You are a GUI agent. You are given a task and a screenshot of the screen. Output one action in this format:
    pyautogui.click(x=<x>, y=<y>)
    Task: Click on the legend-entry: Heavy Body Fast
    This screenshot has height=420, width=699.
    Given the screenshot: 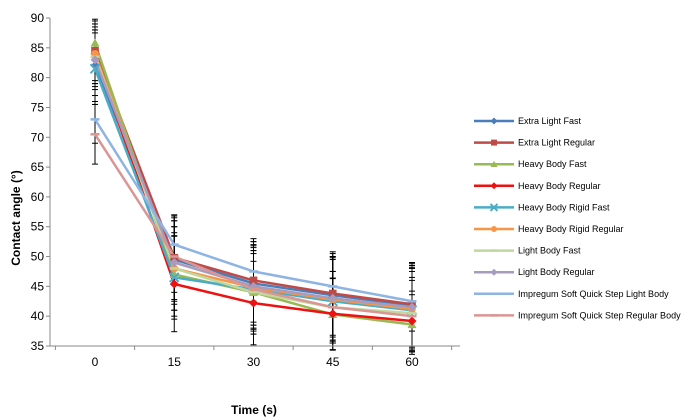 What is the action you would take?
    pyautogui.click(x=530, y=164)
    